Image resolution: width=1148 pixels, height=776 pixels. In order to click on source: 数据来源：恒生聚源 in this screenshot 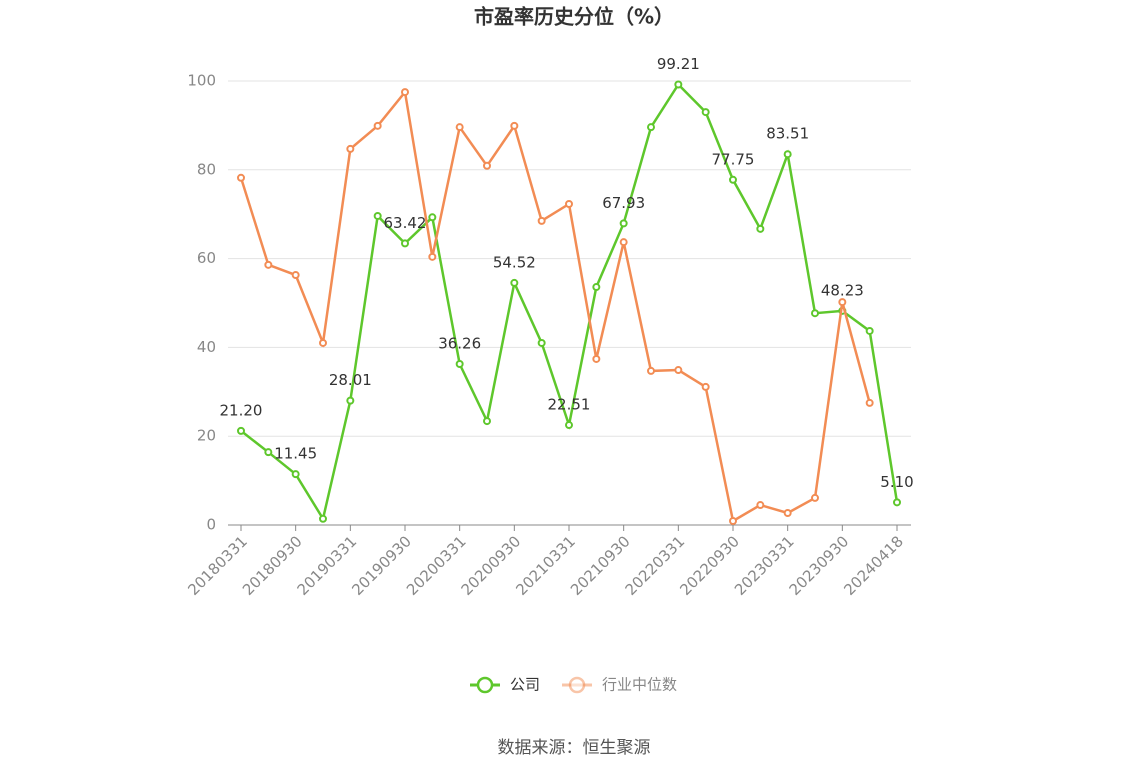, I will do `click(574, 748)`.